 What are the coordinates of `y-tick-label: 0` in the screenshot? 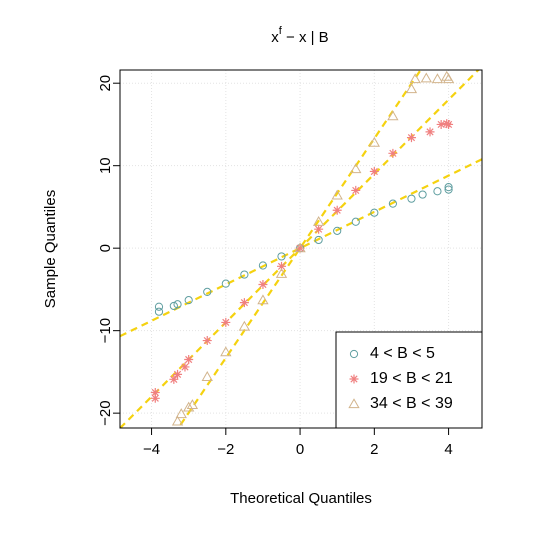 It's located at (105, 248).